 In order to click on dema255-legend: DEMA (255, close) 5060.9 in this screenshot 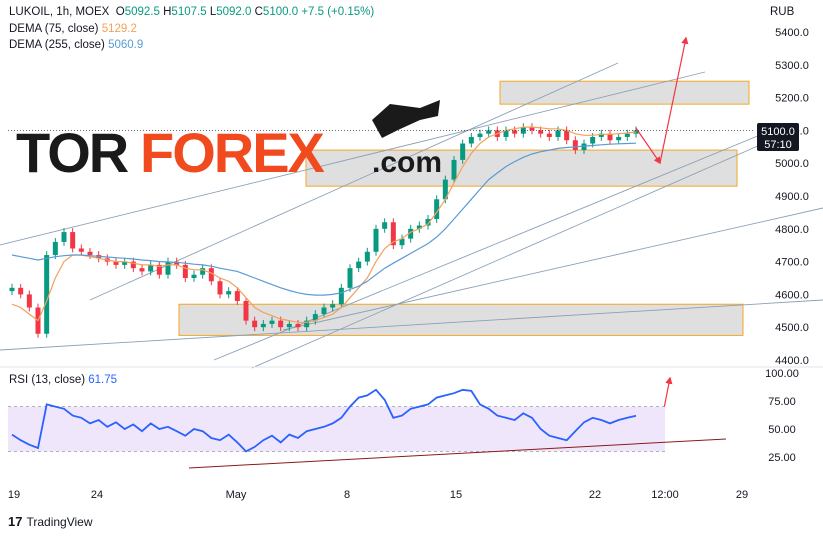, I will do `click(76, 45)`.